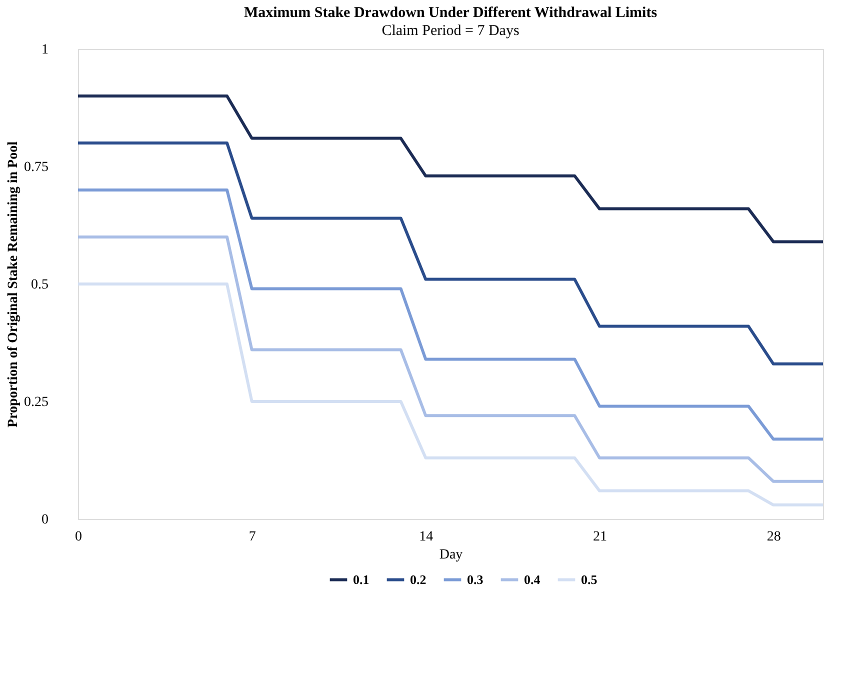  Describe the element at coordinates (13, 284) in the screenshot. I see `y-axis-title: Proportion of Original Stake Remaining in Pool` at that location.